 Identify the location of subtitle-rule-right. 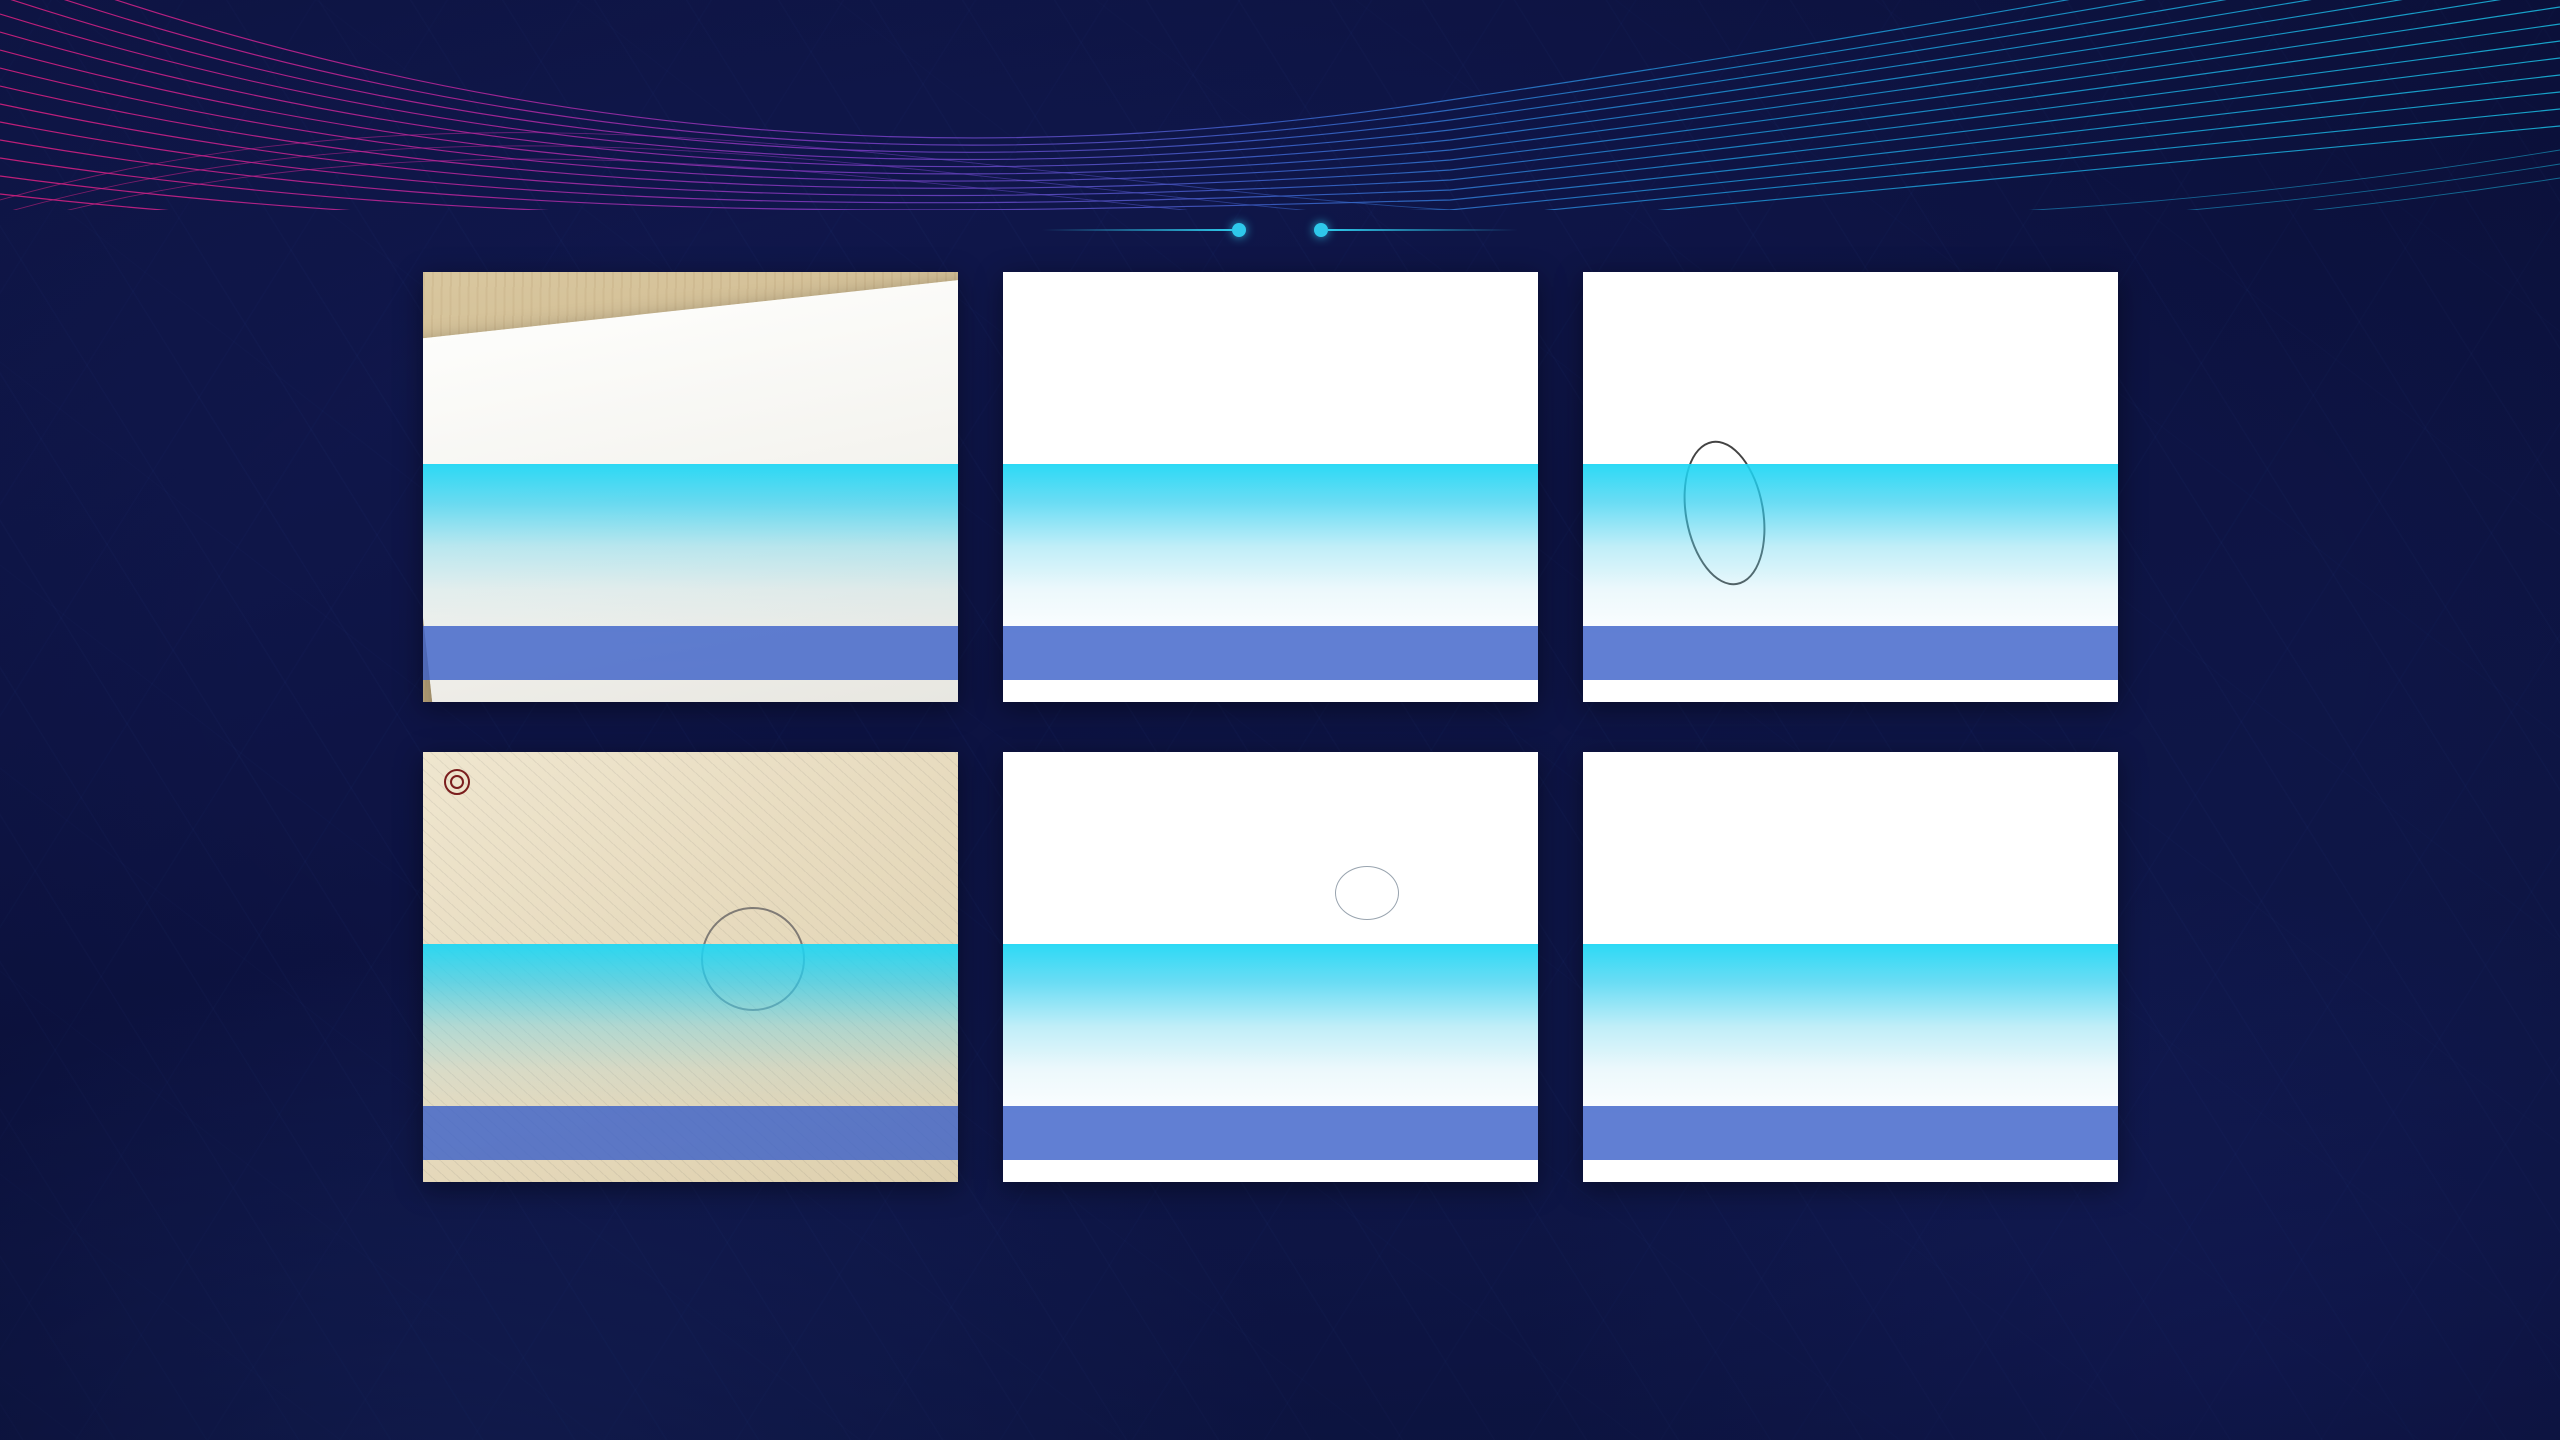
(1423, 230).